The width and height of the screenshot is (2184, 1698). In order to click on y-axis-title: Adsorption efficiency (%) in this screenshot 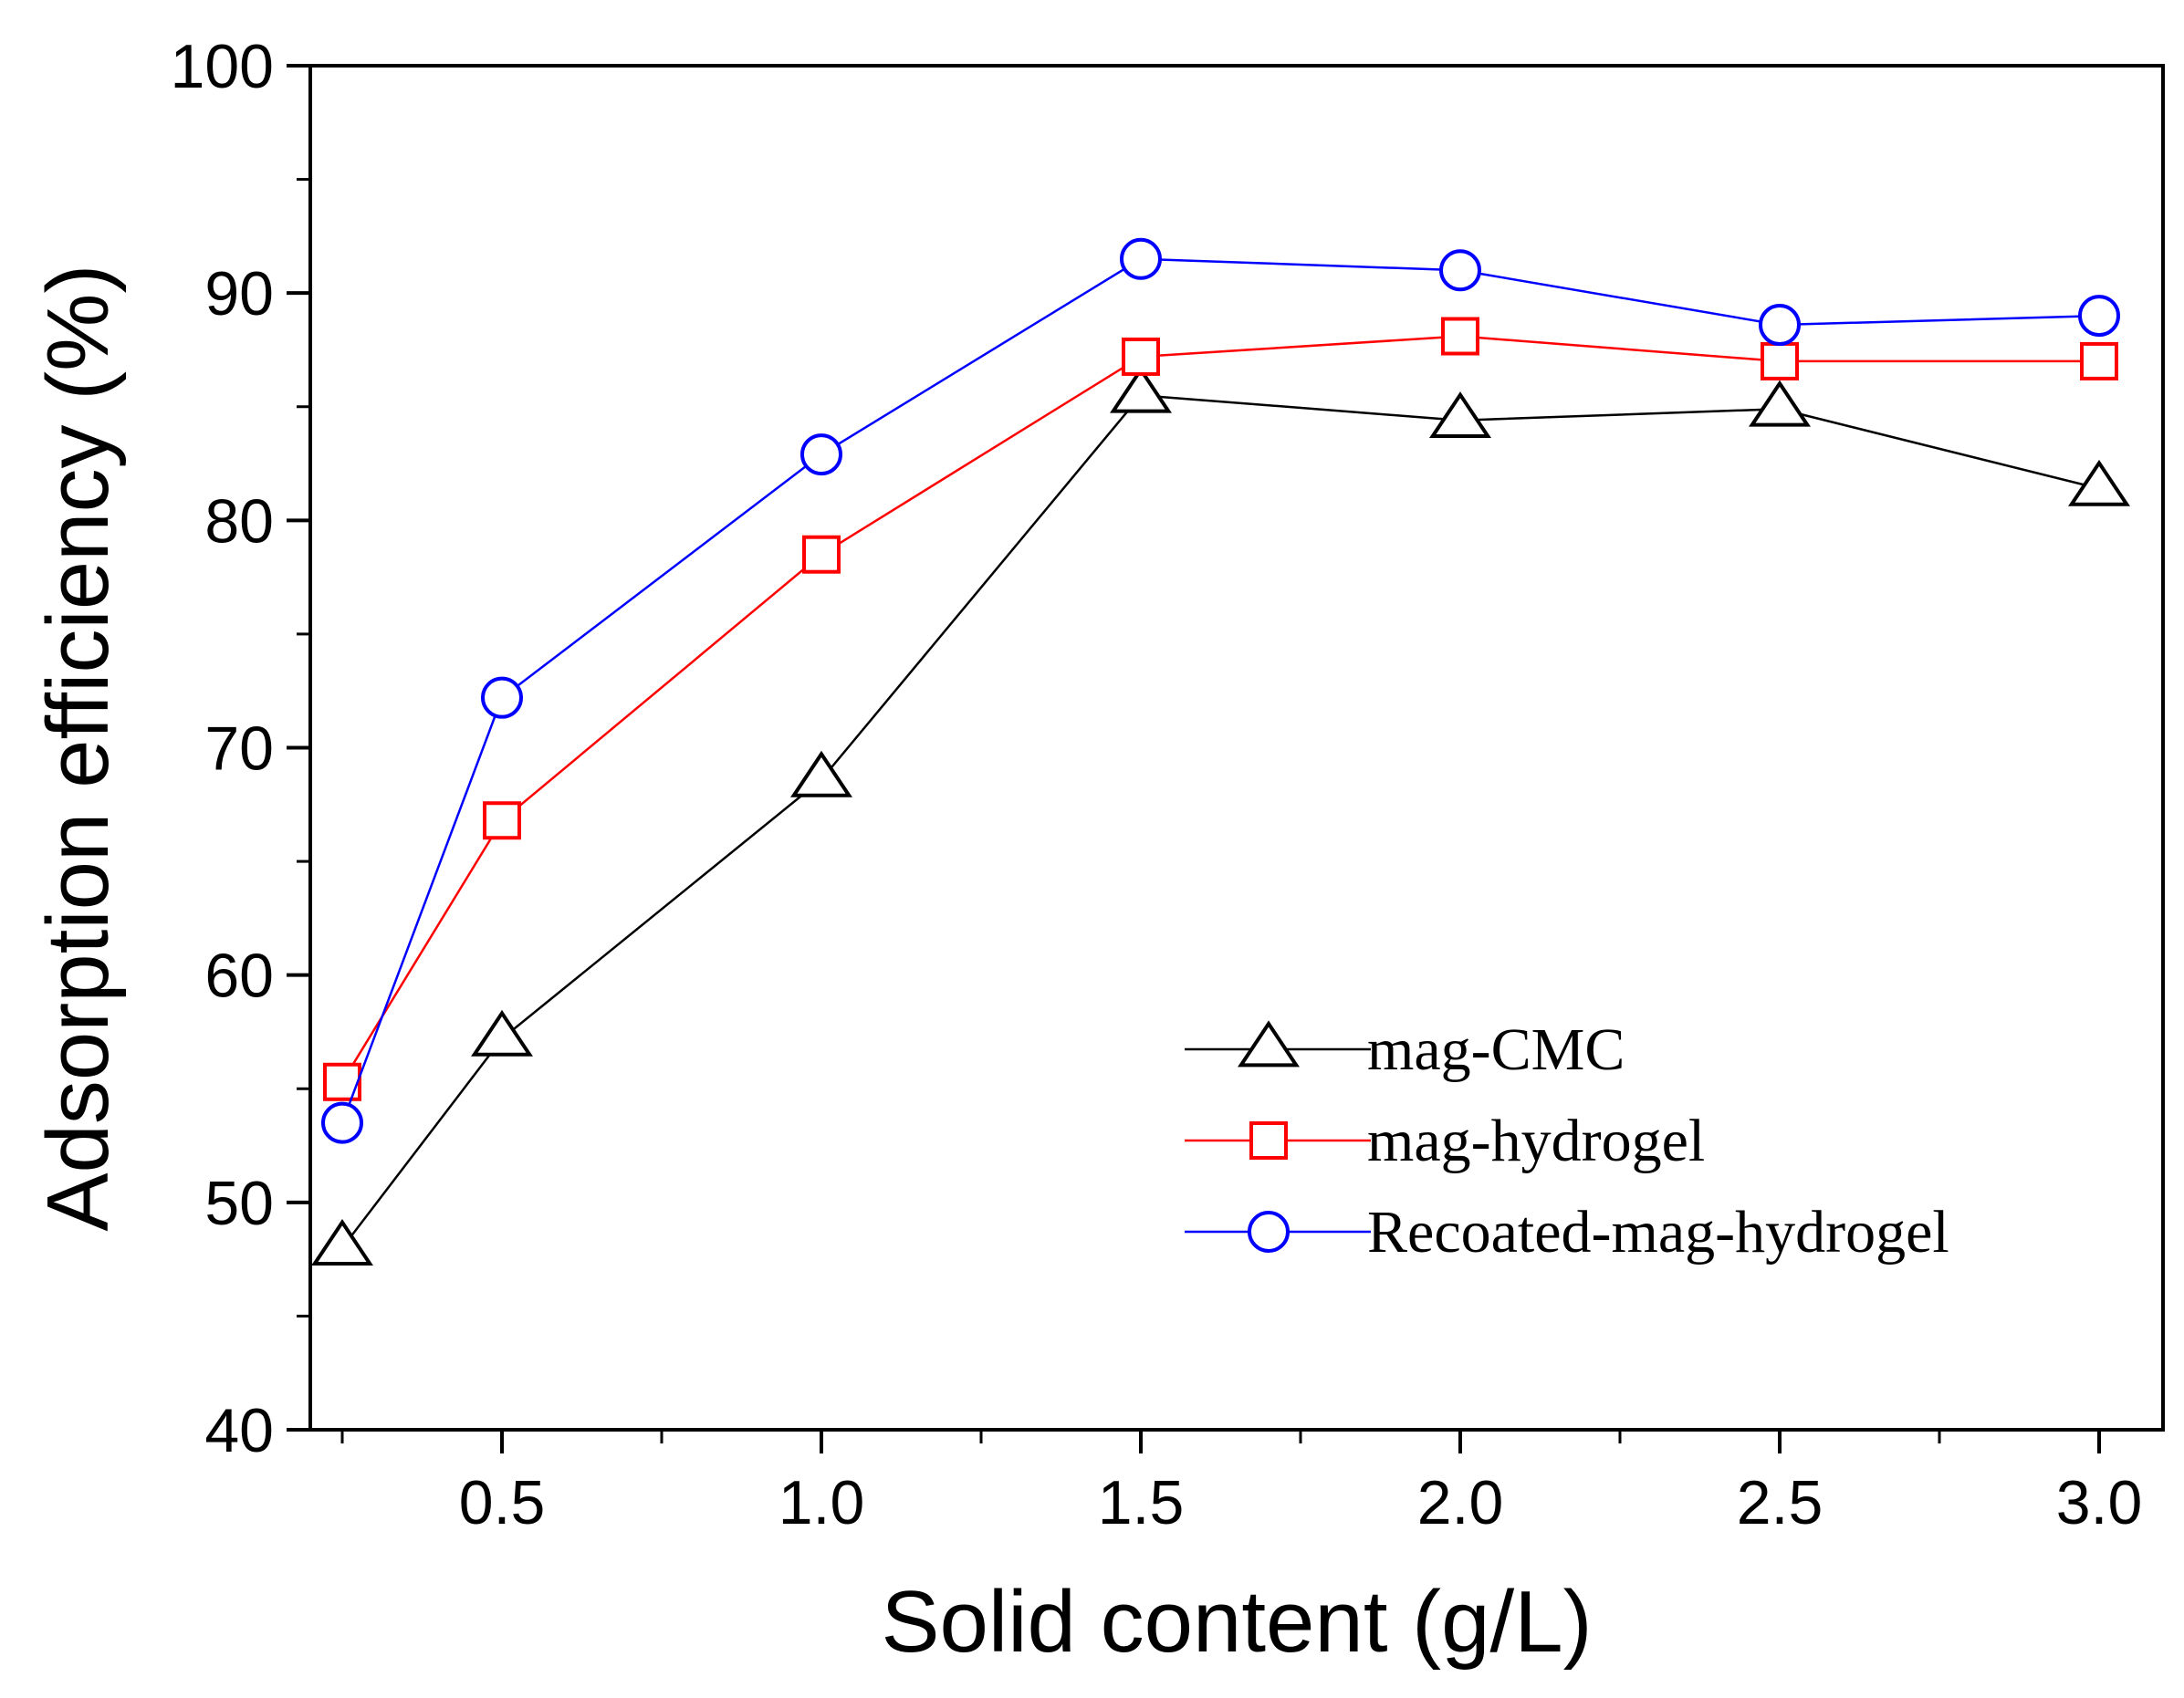, I will do `click(78, 747)`.